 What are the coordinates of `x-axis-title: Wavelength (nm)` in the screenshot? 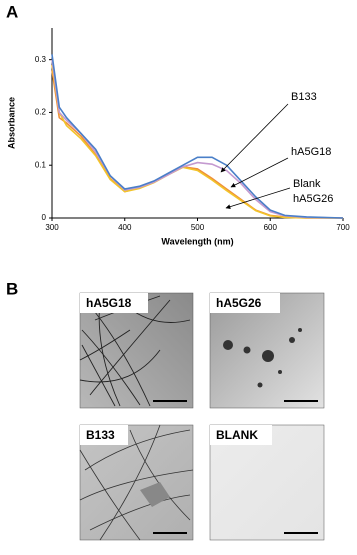 It's located at (197, 241).